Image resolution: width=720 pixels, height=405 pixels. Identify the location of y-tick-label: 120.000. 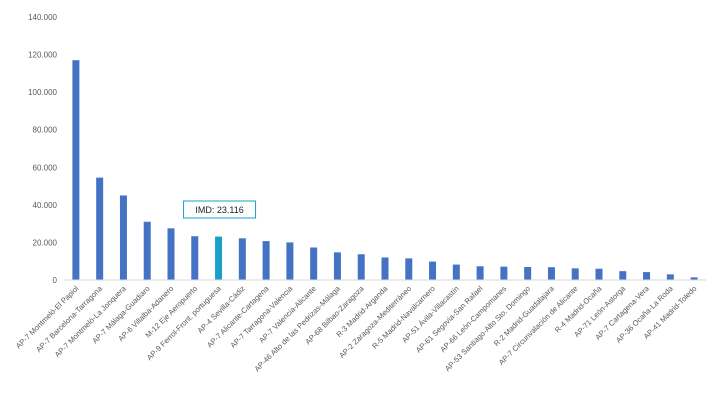
(42, 55).